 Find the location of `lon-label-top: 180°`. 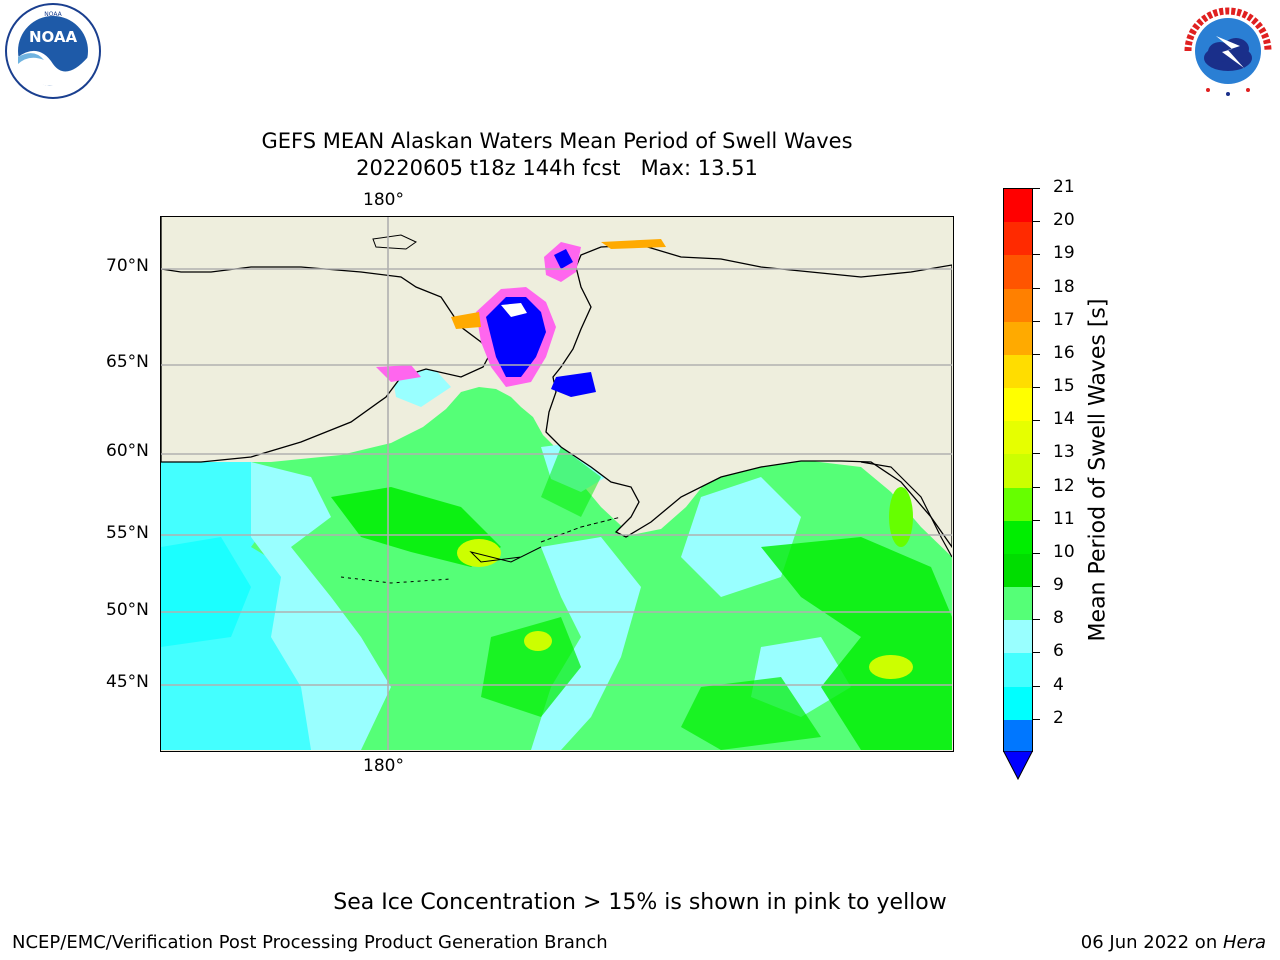

lon-label-top: 180° is located at coordinates (383, 200).